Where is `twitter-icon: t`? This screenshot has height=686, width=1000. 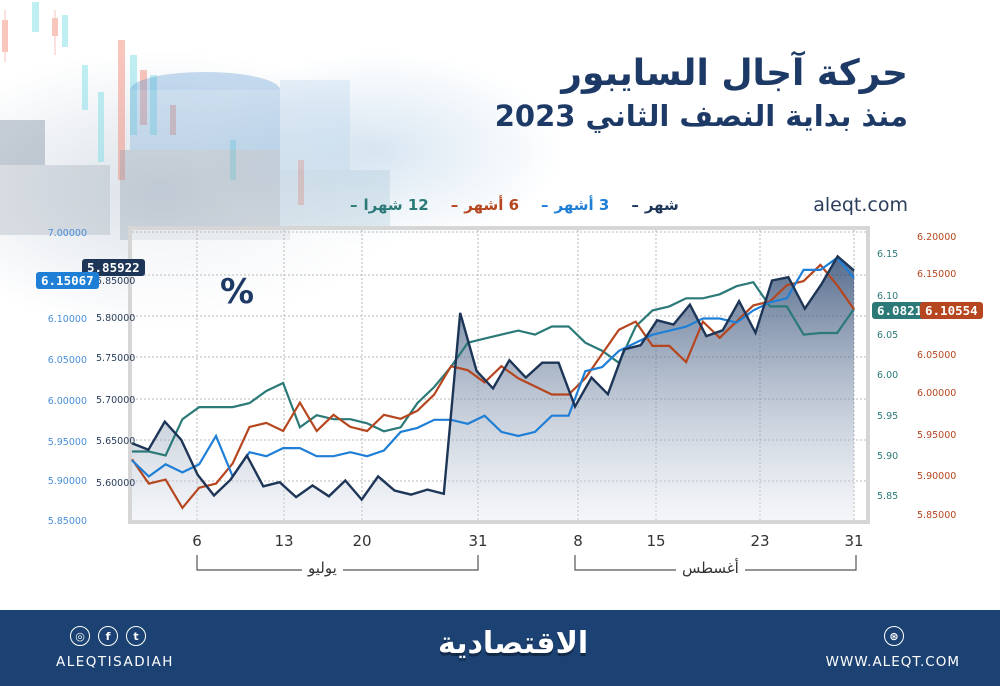 twitter-icon: t is located at coordinates (136, 636).